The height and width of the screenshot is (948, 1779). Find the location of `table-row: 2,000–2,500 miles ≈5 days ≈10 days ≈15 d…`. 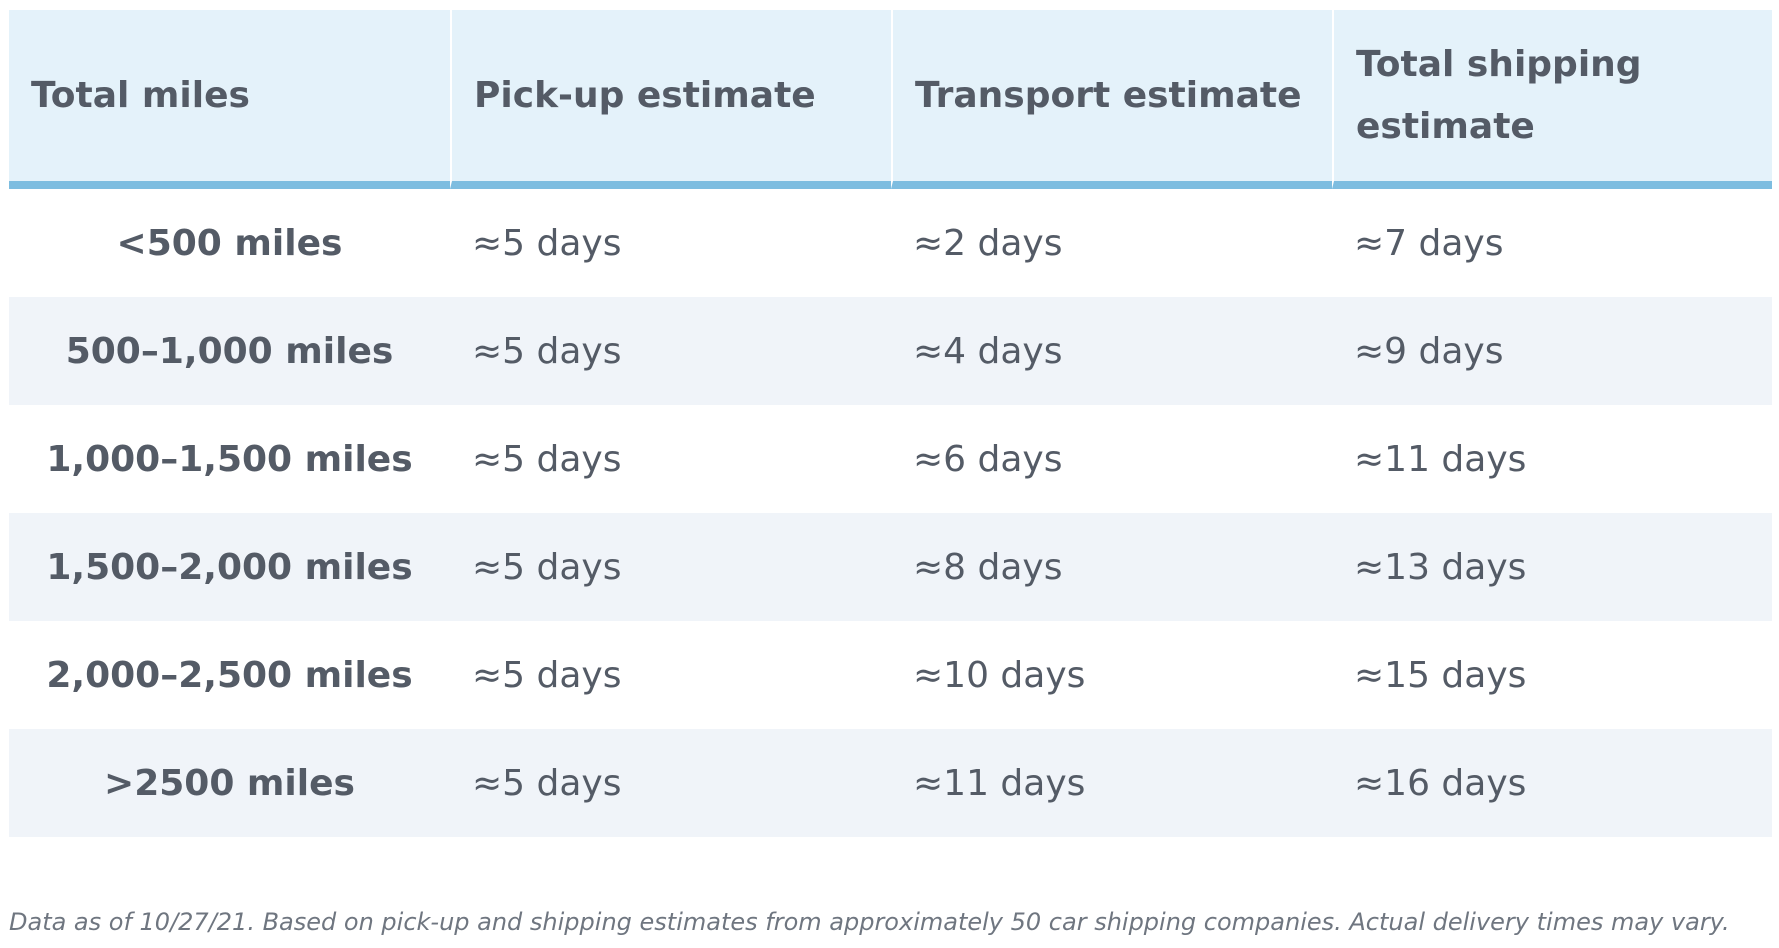

table-row: 2,000–2,500 miles ≈5 days ≈10 days ≈15 d… is located at coordinates (890, 675).